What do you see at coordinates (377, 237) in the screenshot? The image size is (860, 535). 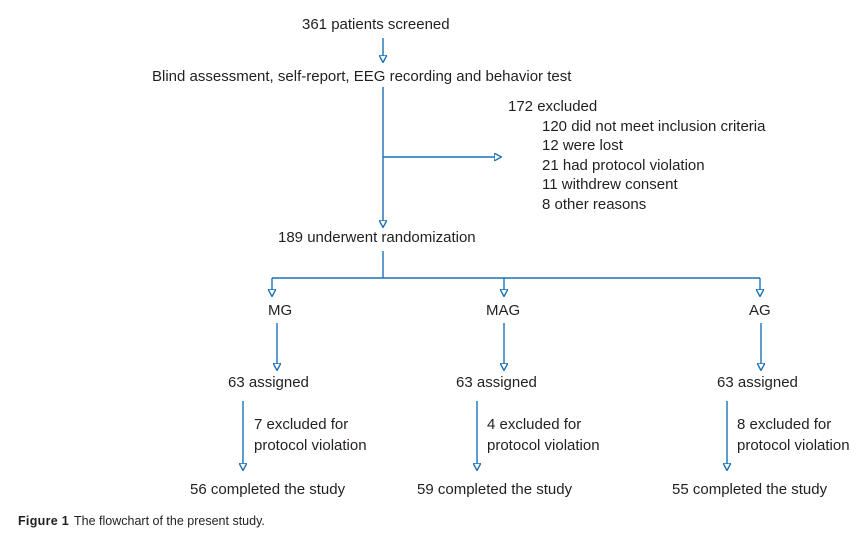 I see `randomization-node: 189 underwent randomization` at bounding box center [377, 237].